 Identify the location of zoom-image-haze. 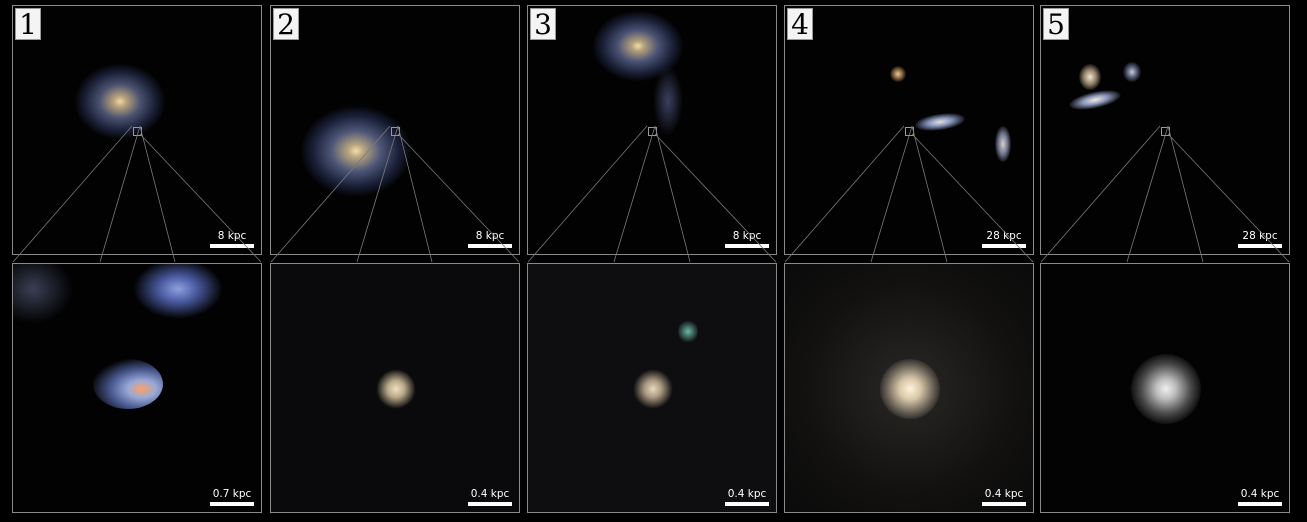
(43, 294).